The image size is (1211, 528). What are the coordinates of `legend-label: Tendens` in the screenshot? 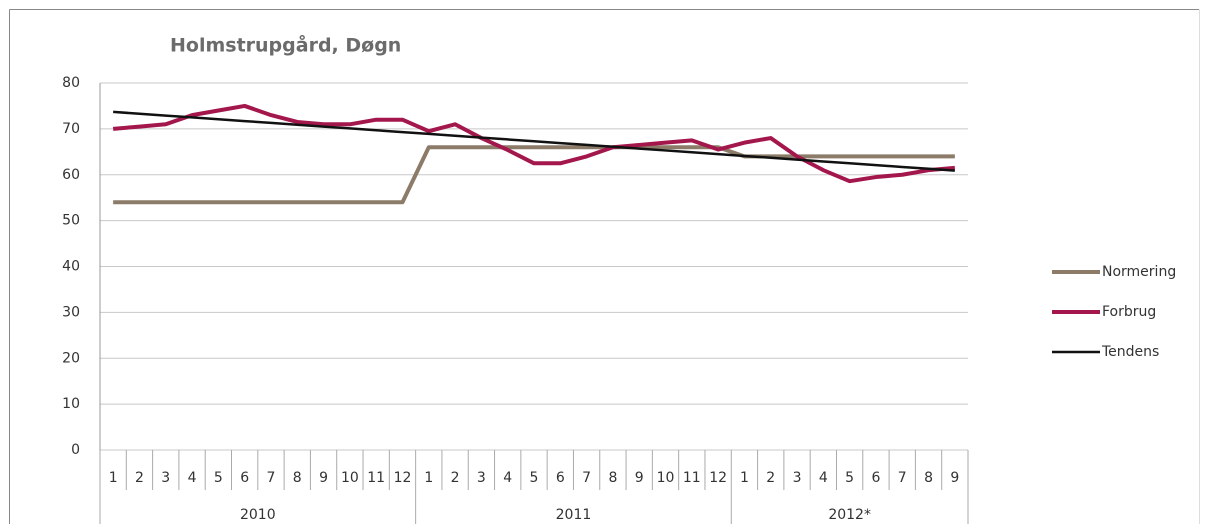 It's located at (1130, 352).